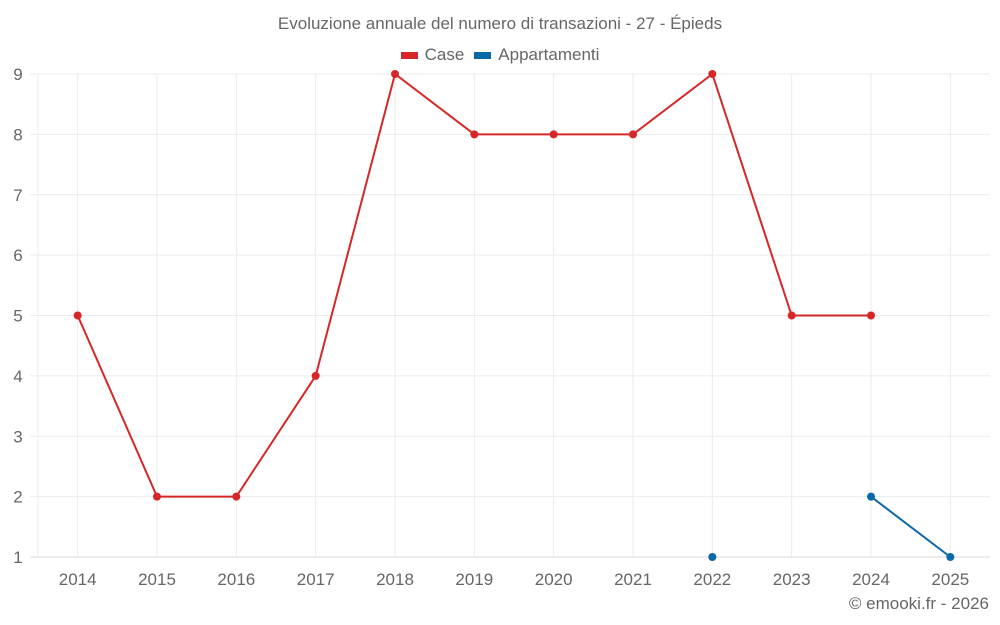  I want to click on series-appartamenti, so click(831, 526).